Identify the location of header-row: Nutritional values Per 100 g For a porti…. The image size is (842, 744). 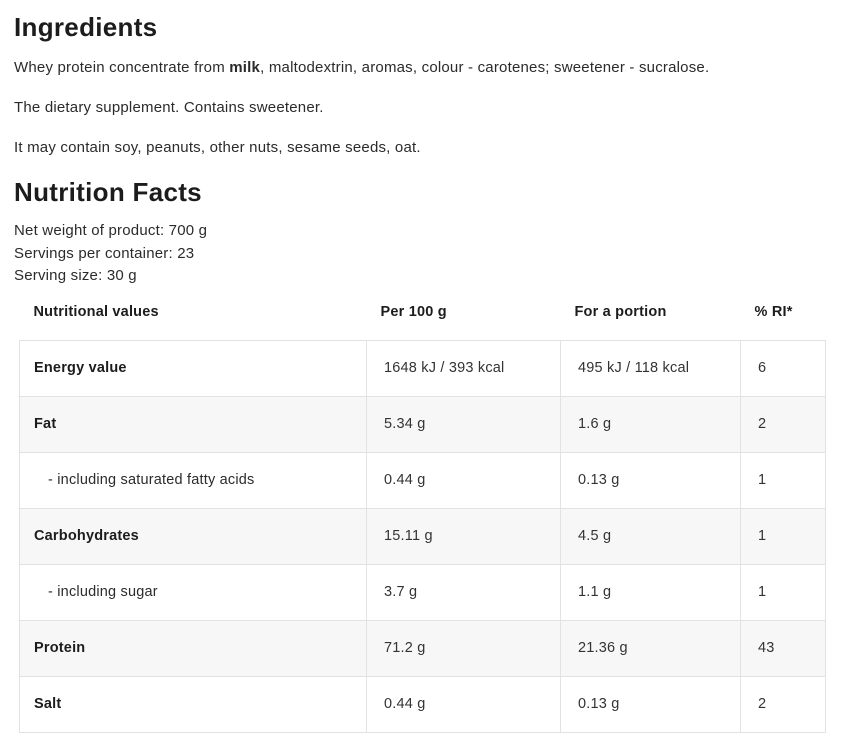
(423, 318).